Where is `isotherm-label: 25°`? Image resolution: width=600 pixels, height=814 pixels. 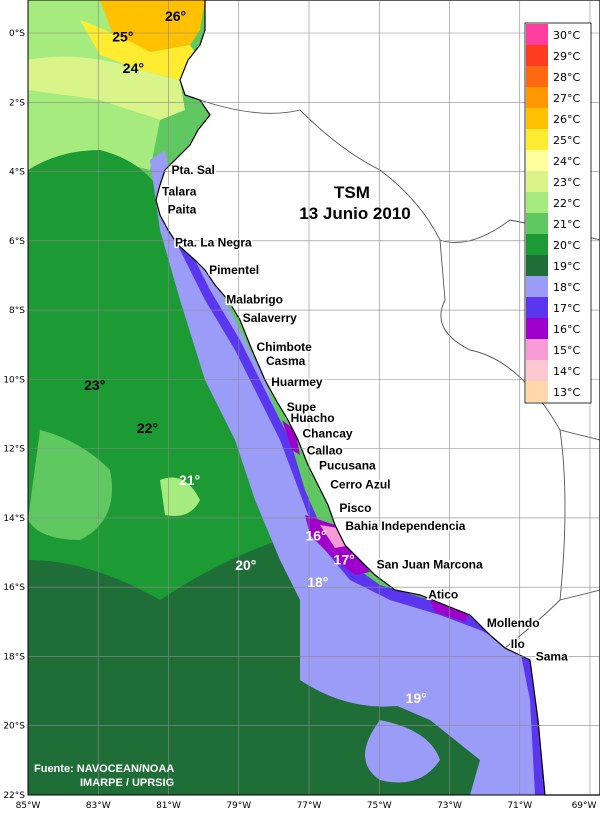 isotherm-label: 25° is located at coordinates (122, 37).